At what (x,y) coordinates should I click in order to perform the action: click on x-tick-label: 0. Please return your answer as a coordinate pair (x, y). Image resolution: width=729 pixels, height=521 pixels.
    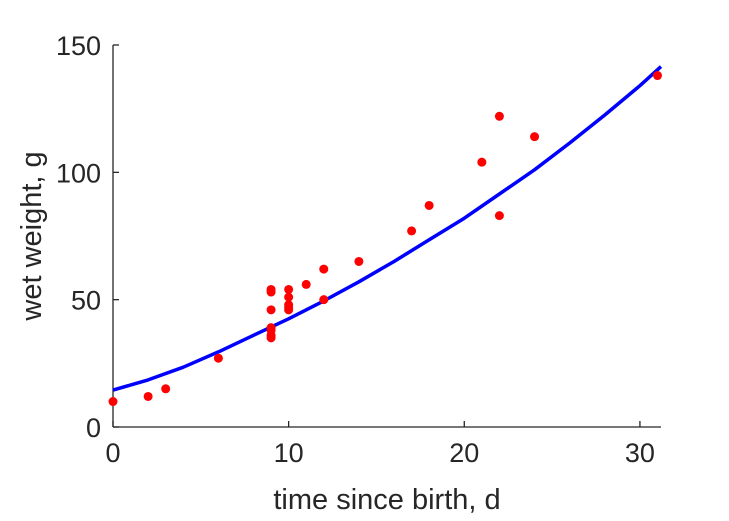
    Looking at the image, I should click on (112, 453).